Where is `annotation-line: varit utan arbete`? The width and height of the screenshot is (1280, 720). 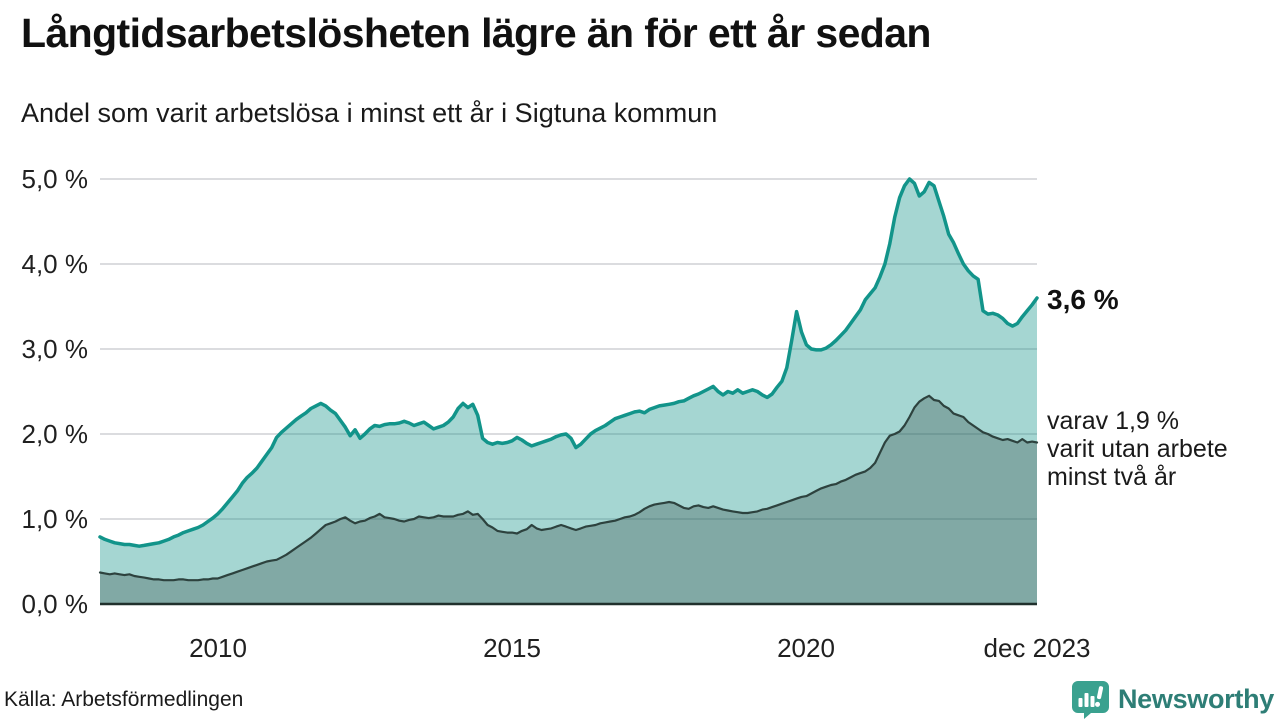
annotation-line: varit utan arbete is located at coordinates (1137, 449).